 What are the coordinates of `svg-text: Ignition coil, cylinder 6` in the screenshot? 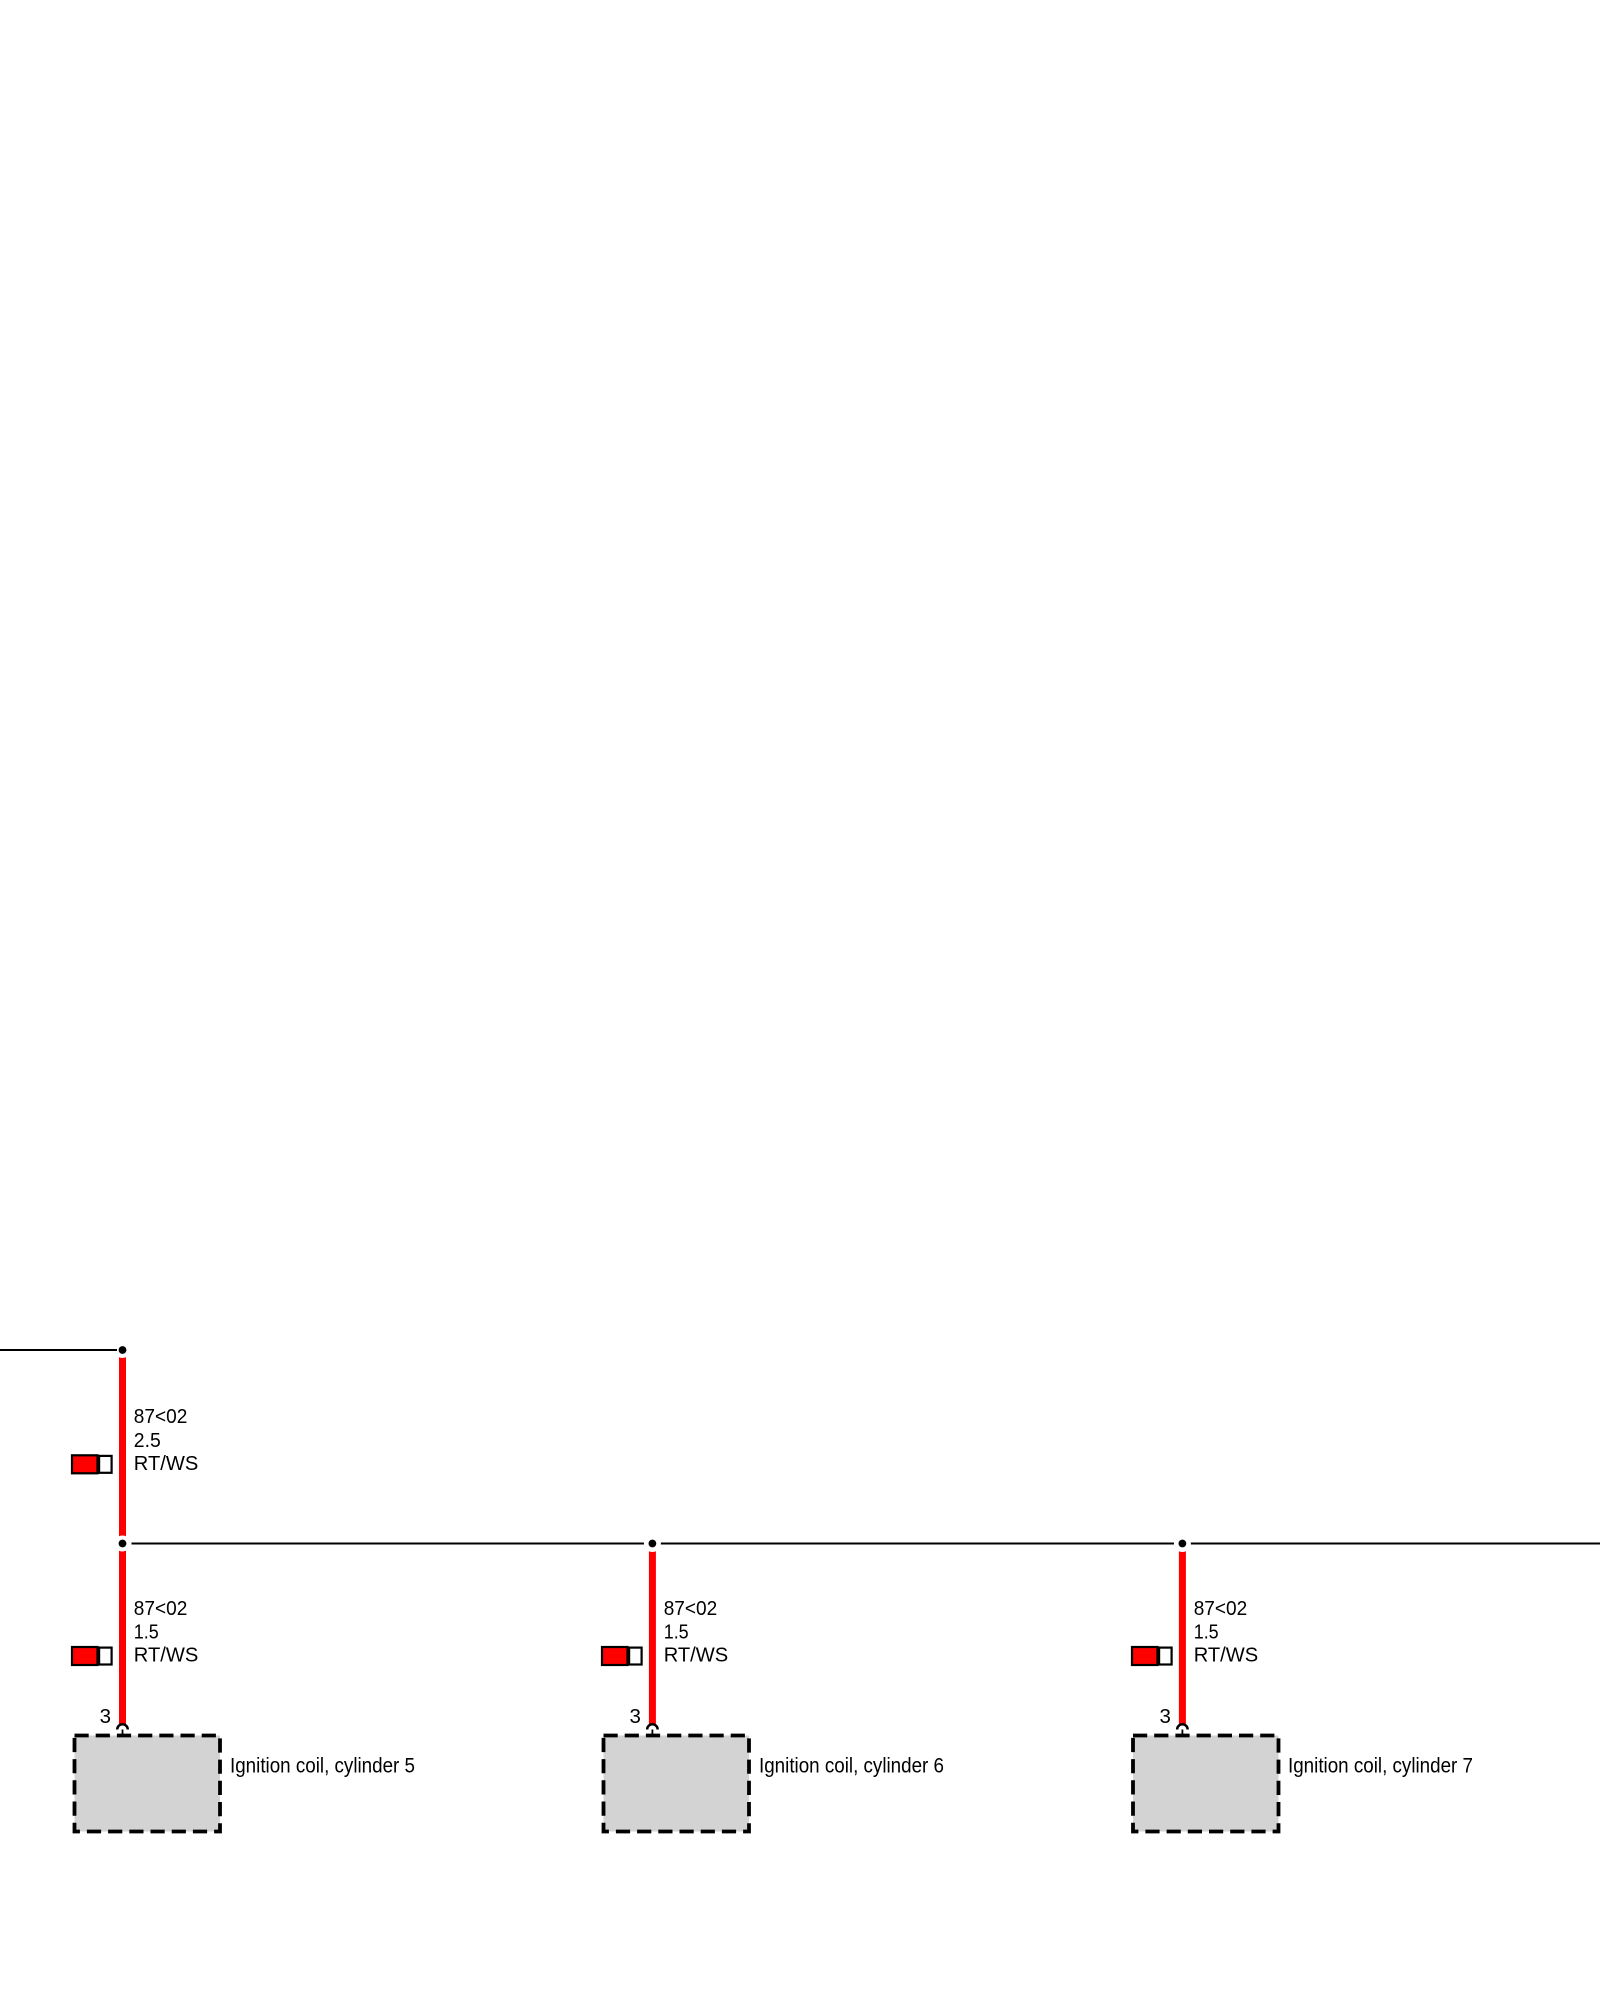 It's located at (851, 1766).